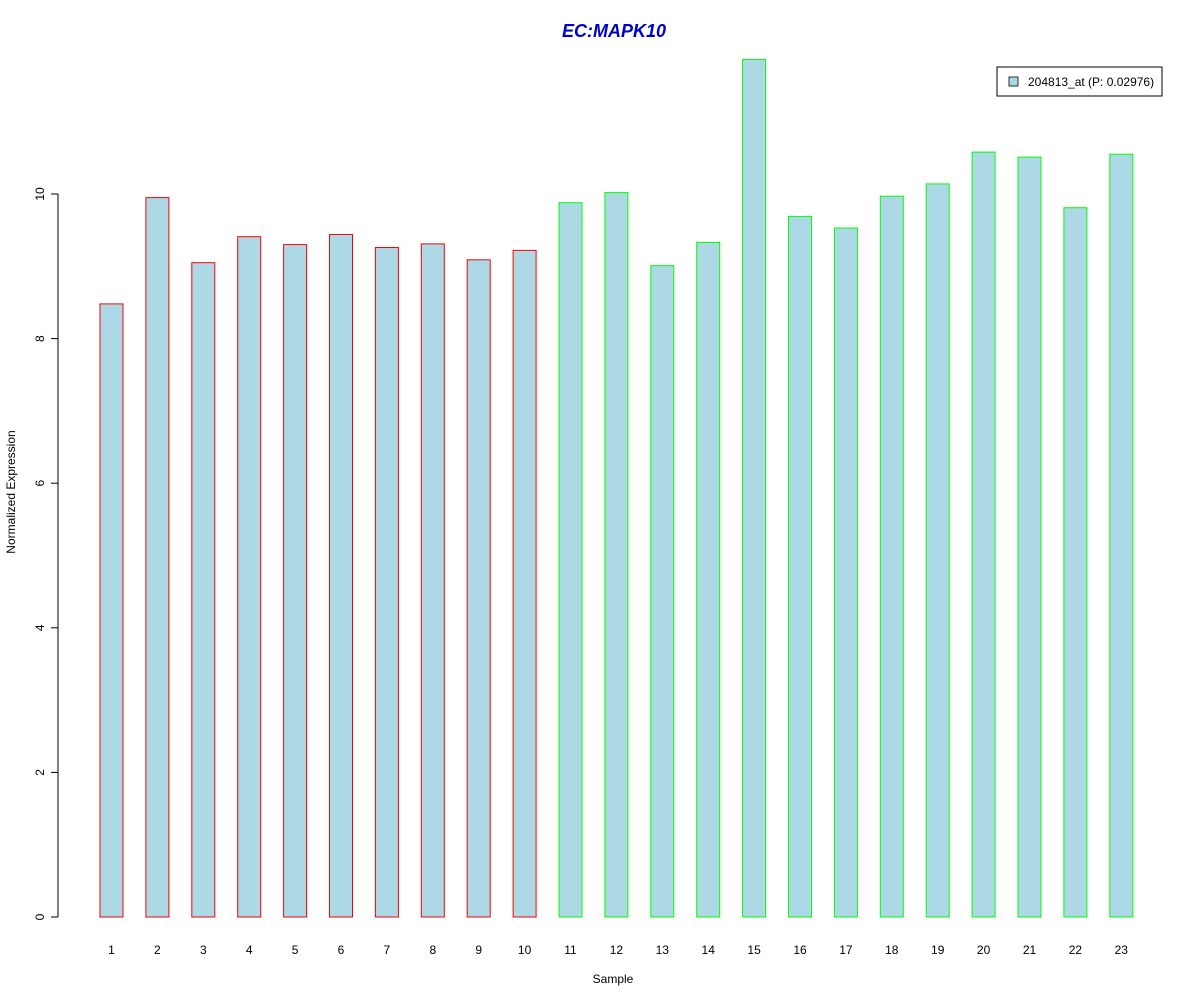  I want to click on x-tick-label: 20, so click(984, 950).